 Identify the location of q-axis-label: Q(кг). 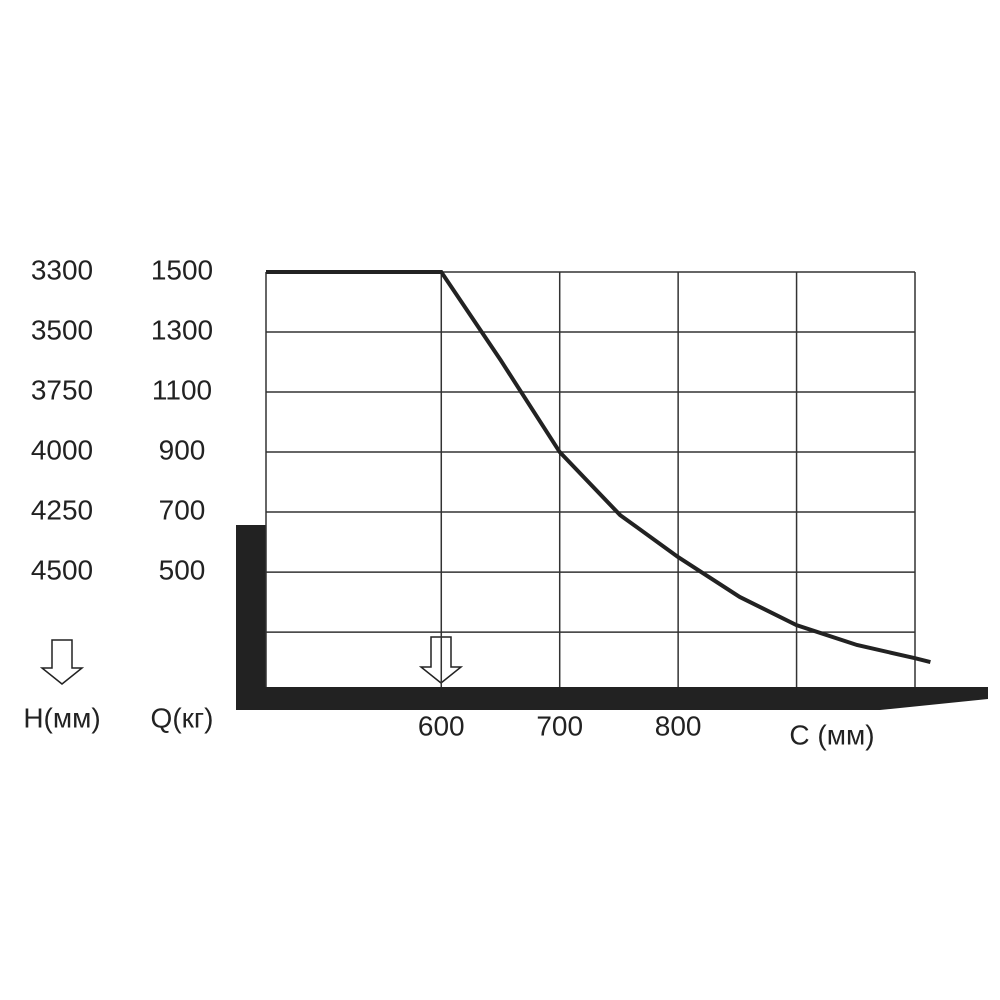
(182, 717).